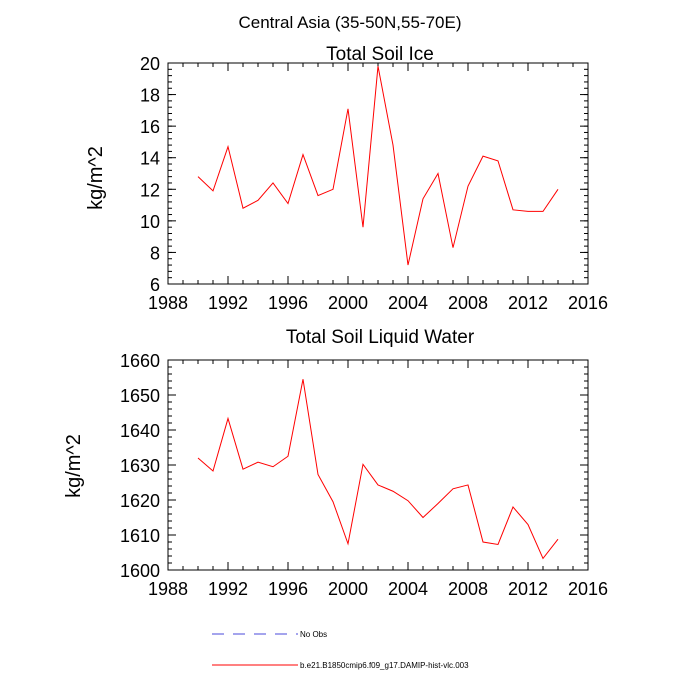 Image resolution: width=700 pixels, height=700 pixels. I want to click on y-tick-label: 1660, so click(140, 361).